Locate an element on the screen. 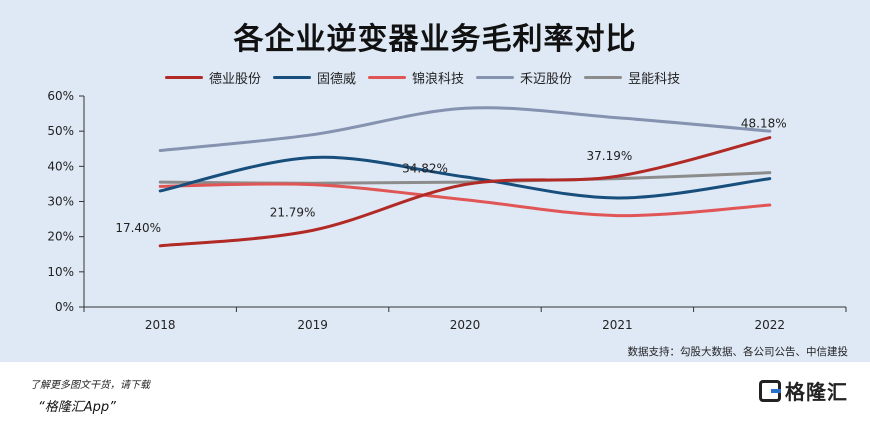 This screenshot has width=870, height=430. download-prompt: 了解更多图文干货，请下载 is located at coordinates (90, 385).